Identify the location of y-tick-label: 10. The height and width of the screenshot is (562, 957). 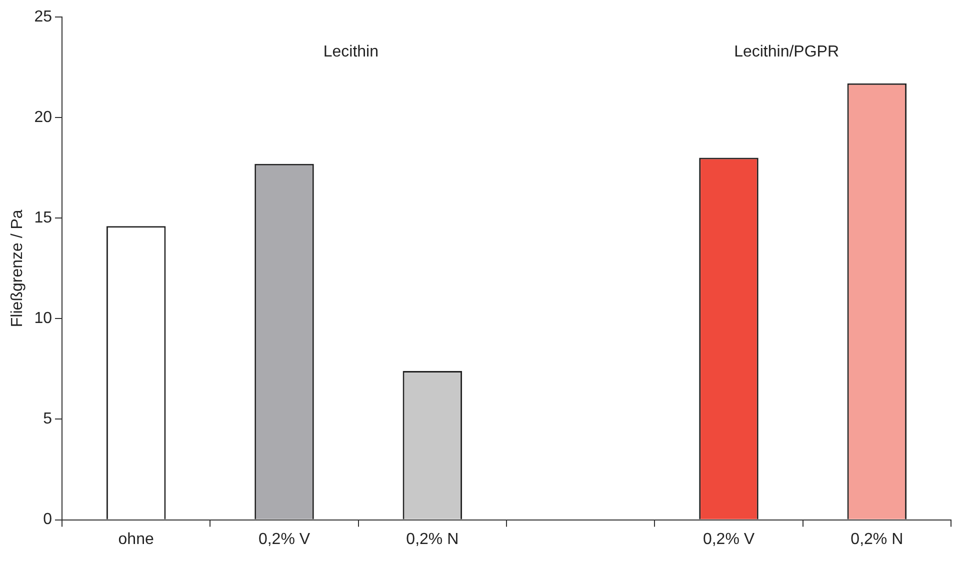
(43, 319).